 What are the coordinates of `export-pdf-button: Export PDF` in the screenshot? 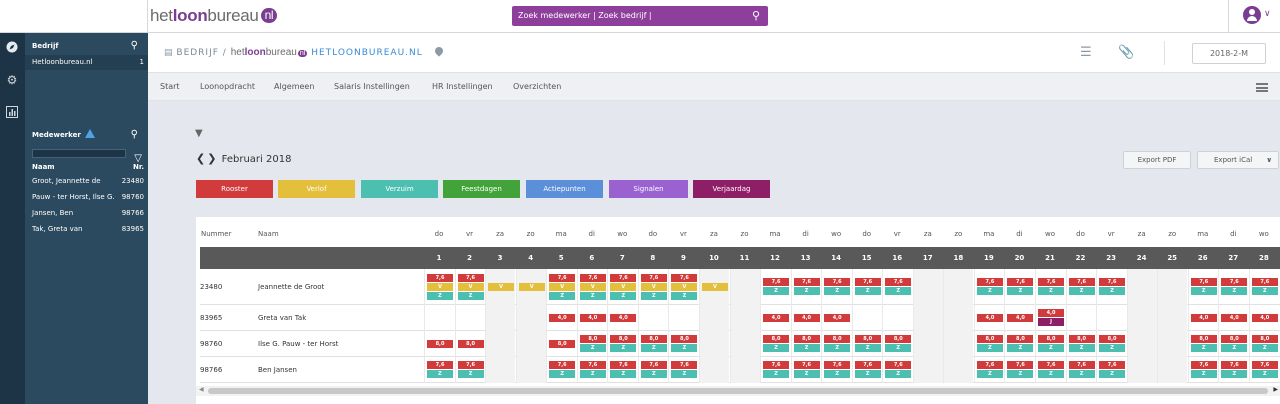 It's located at (1157, 160).